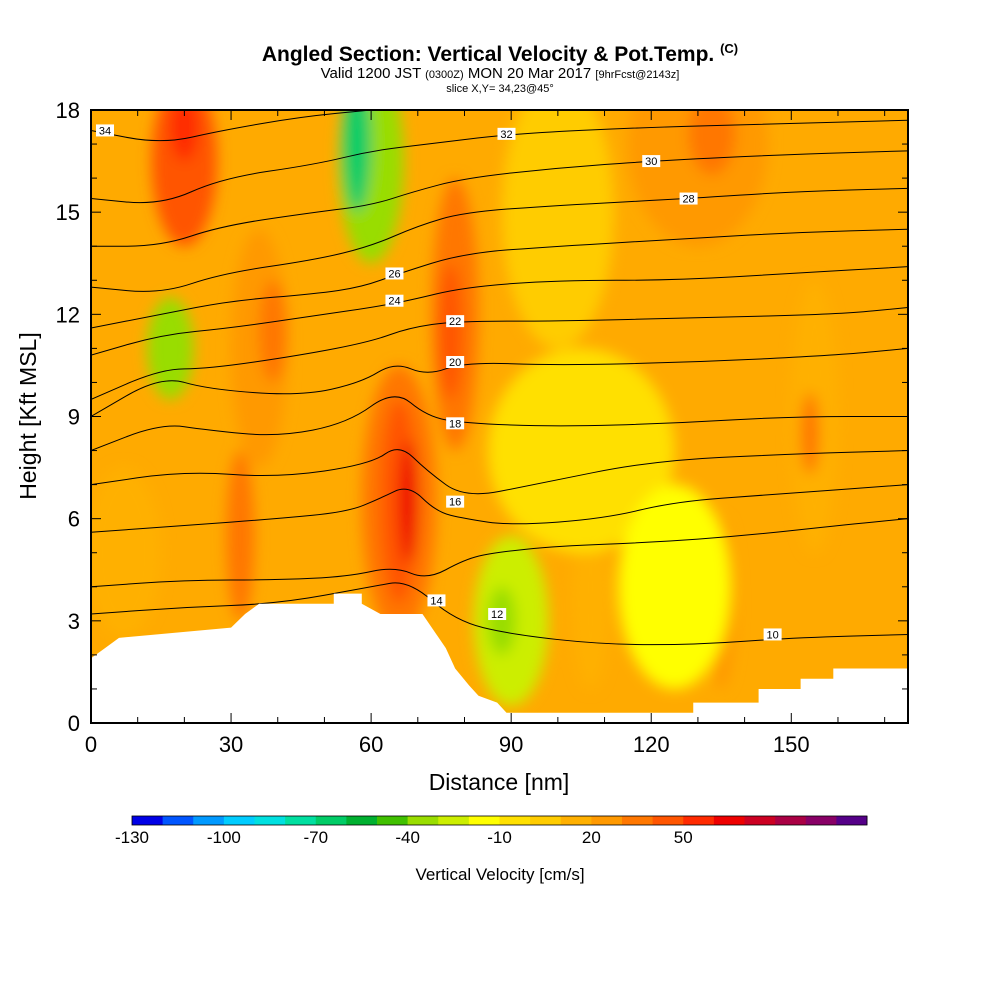 The image size is (1000, 1000). I want to click on isentrope-label-22: 22, so click(455, 322).